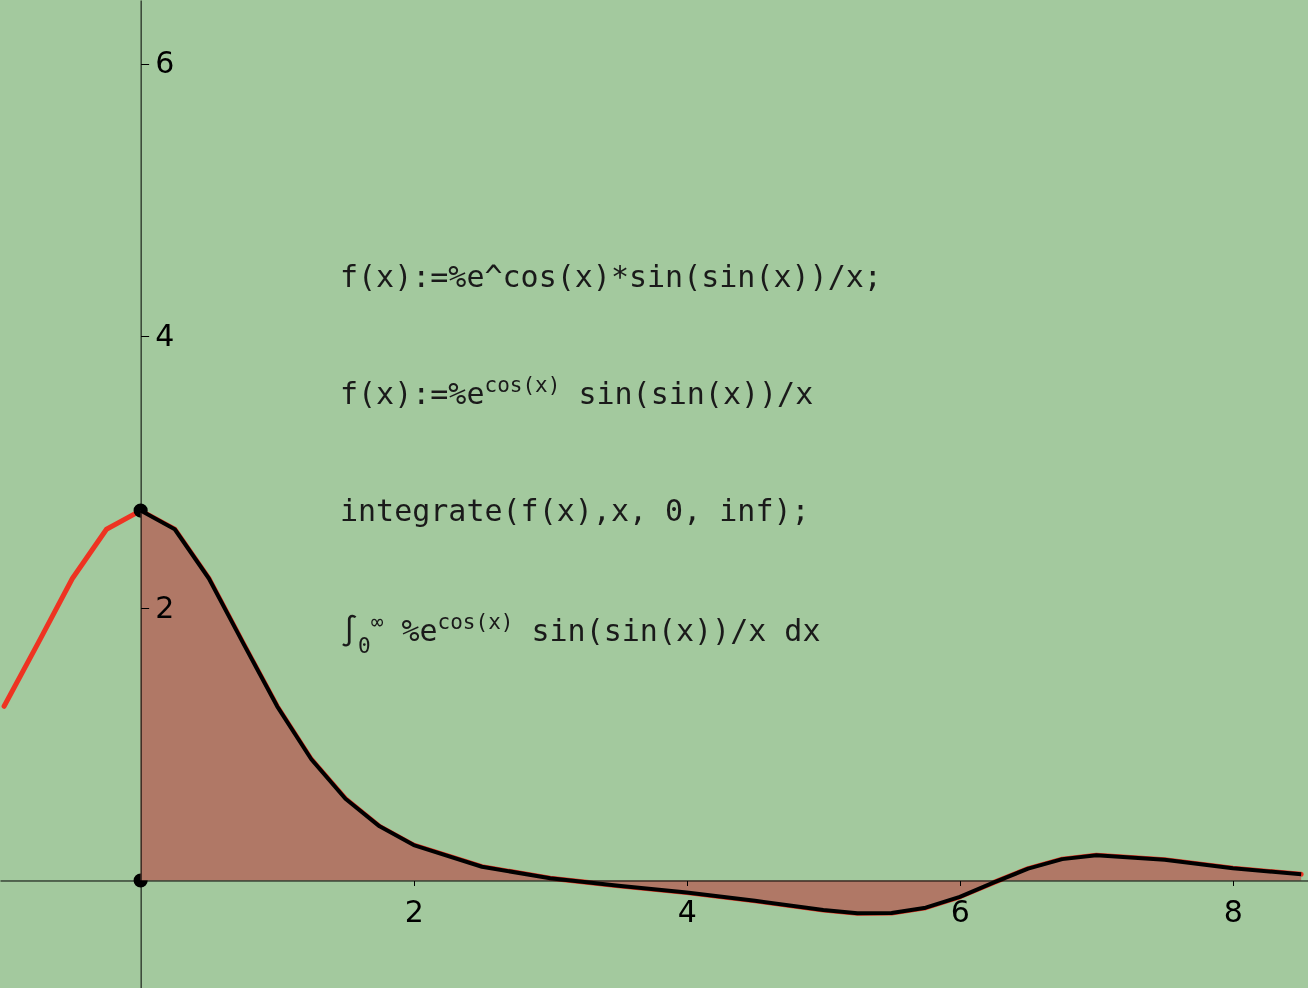  I want to click on y-tick-label: 6, so click(165, 63).